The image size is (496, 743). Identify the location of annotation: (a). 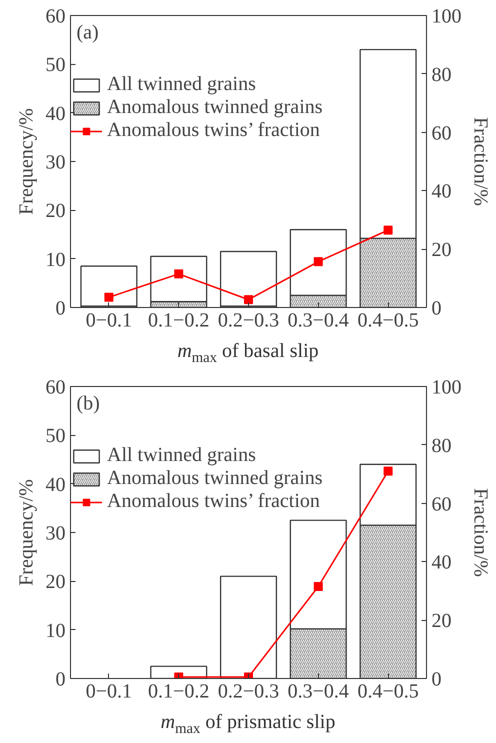
(87, 33).